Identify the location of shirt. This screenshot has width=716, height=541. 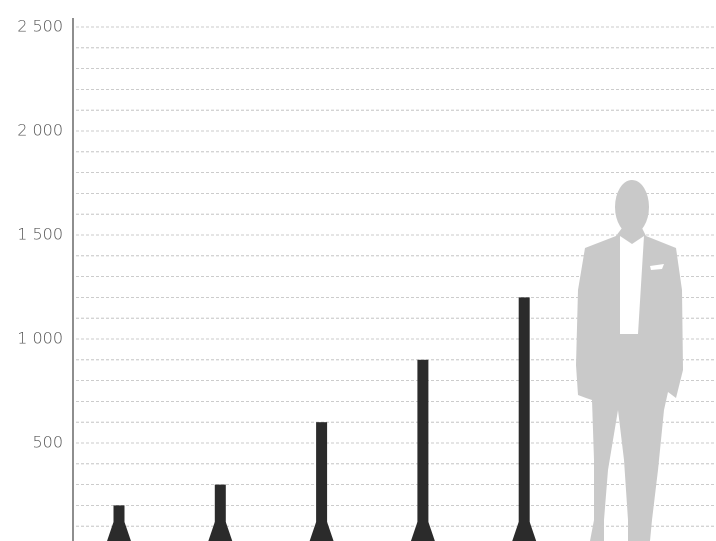
(632, 285).